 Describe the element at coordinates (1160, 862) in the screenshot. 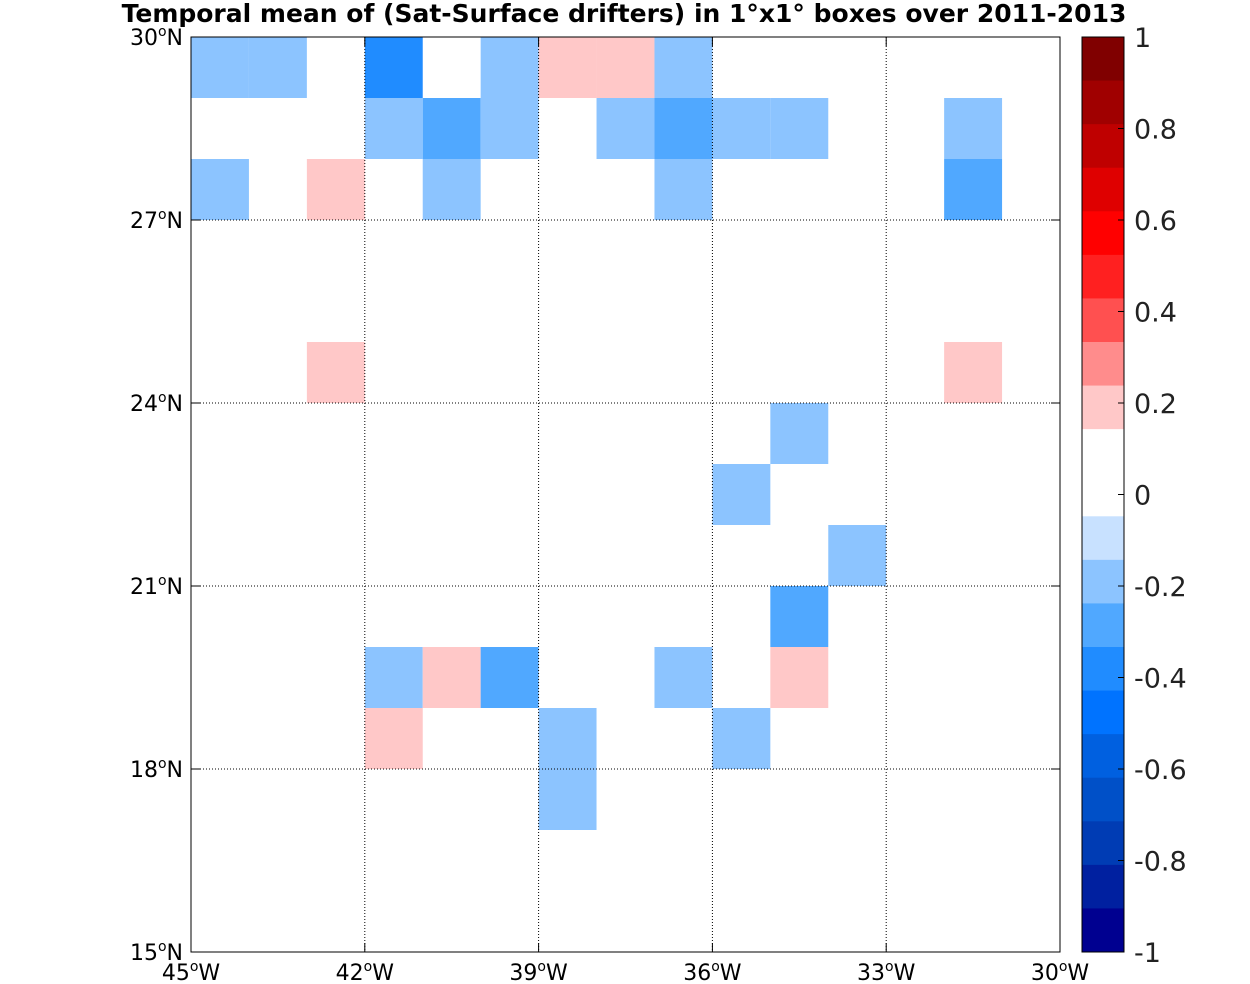

I see `colorbar-tick-label: -0.8` at that location.